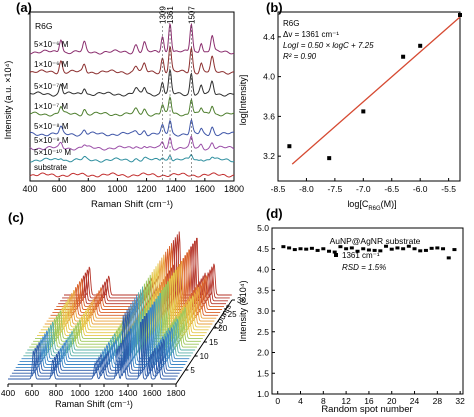 The width and height of the screenshot is (474, 417). I want to click on panel-d-points, so click(369, 252).